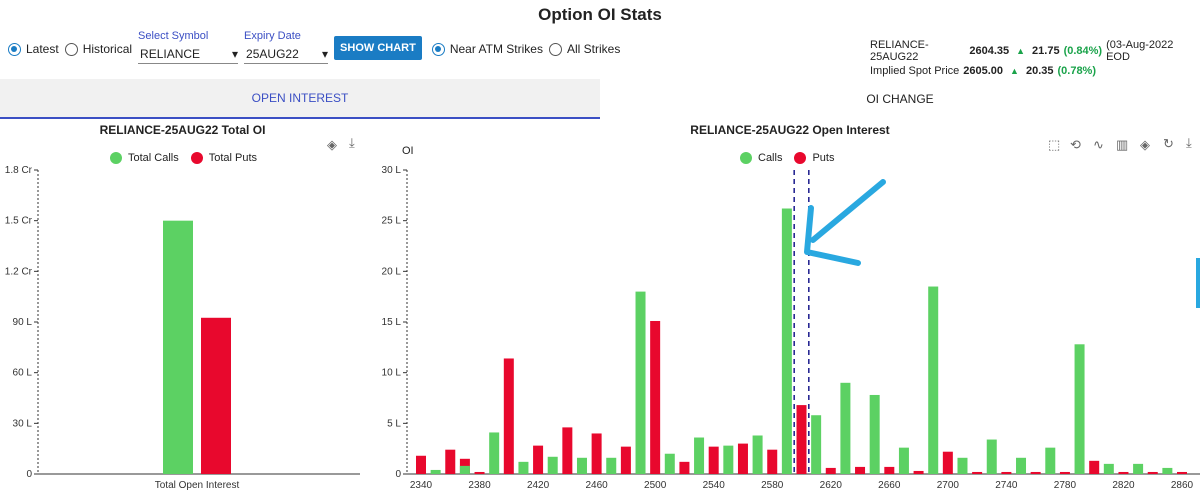  I want to click on zoom-reset-icon: ⟲, so click(1075, 144).